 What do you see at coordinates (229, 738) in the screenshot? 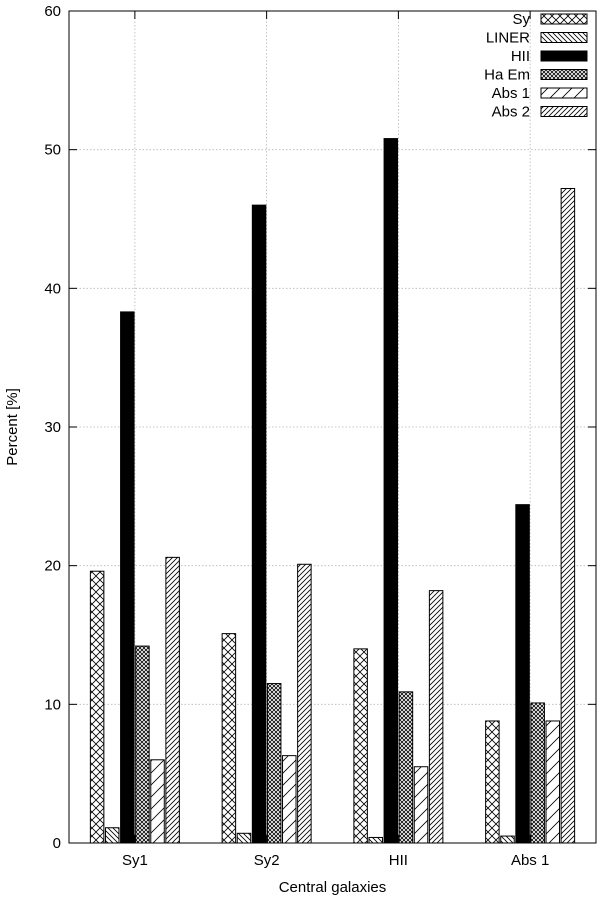
I see `bar-sy-sy2` at bounding box center [229, 738].